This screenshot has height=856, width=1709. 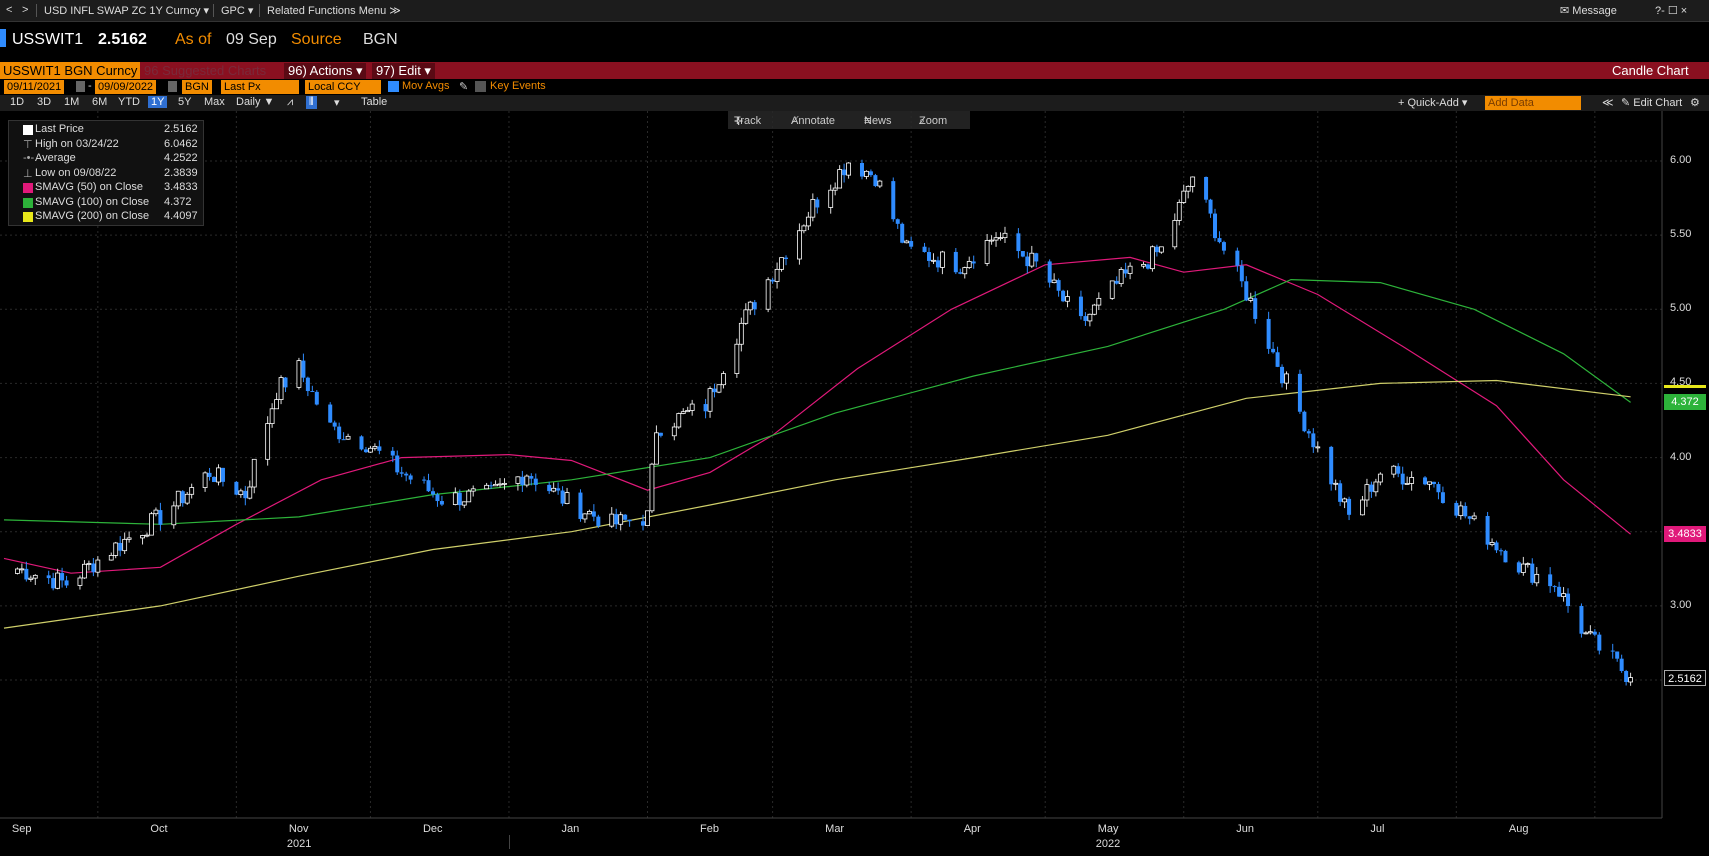 What do you see at coordinates (9, 10) in the screenshot?
I see `back-button: <` at bounding box center [9, 10].